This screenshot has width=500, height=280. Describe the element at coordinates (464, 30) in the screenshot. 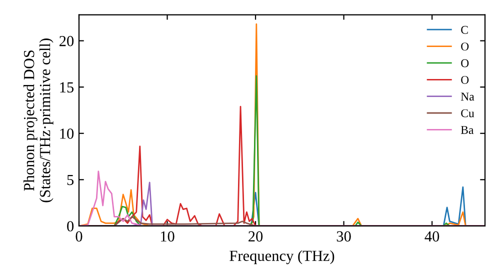

I see `legend-label: C` at that location.